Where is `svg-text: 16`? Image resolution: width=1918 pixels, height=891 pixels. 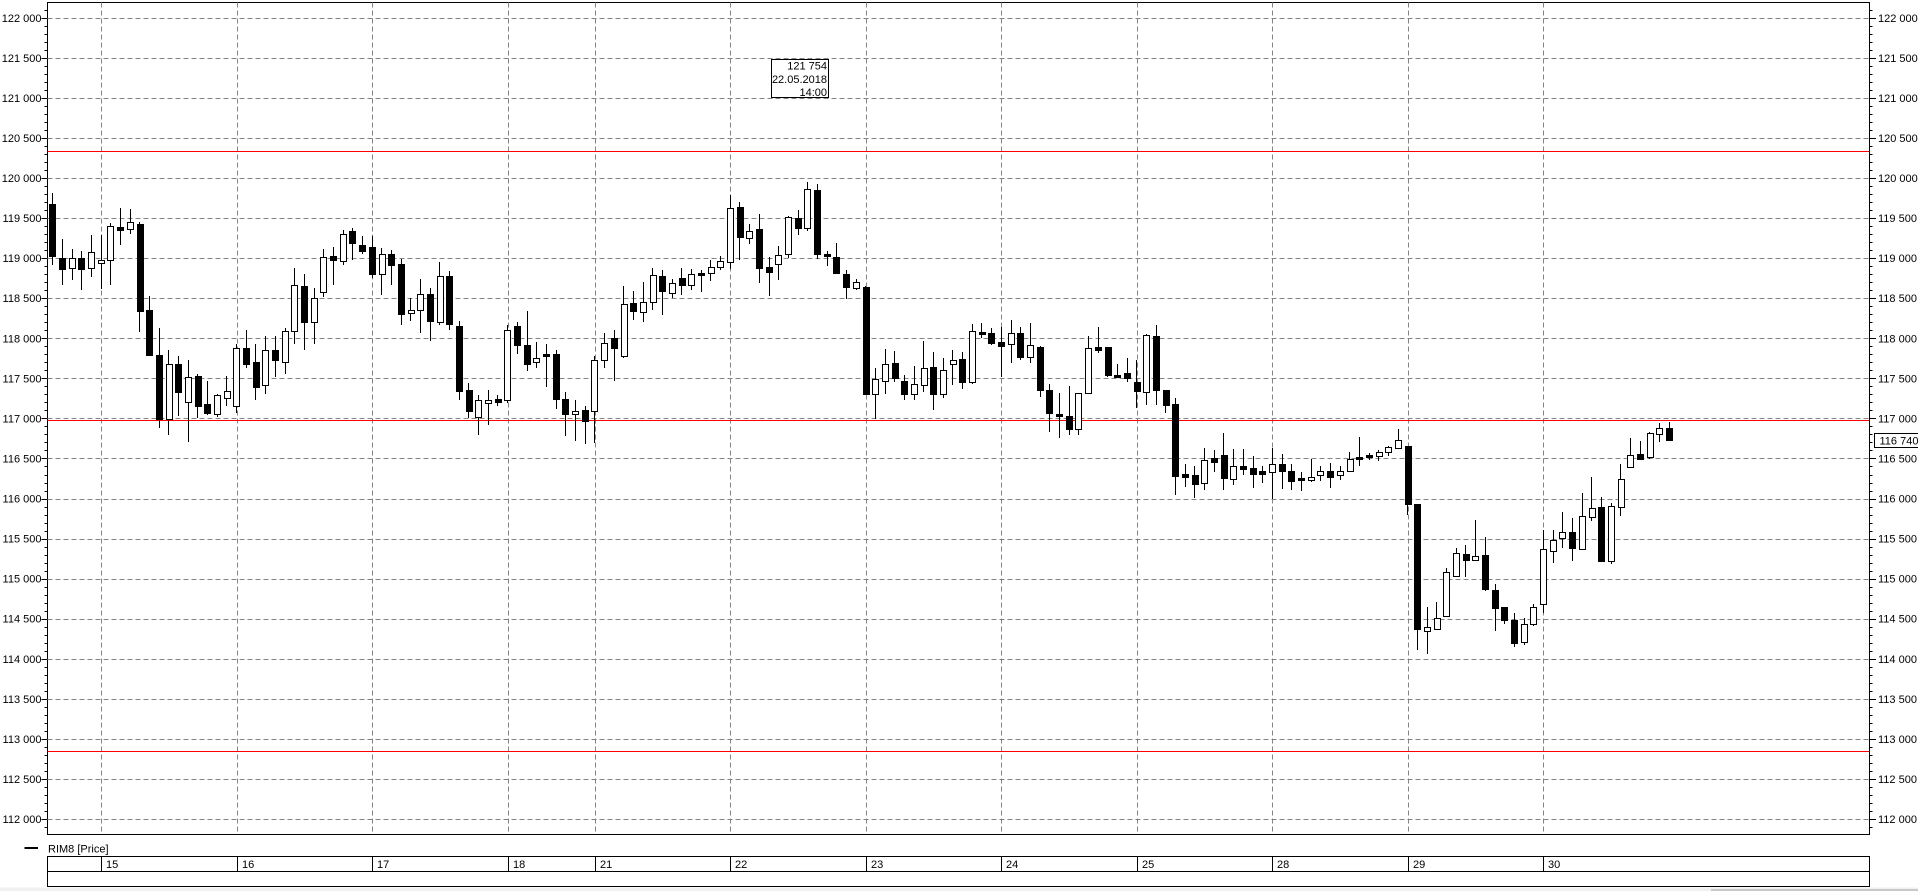
svg-text: 16 is located at coordinates (248, 865).